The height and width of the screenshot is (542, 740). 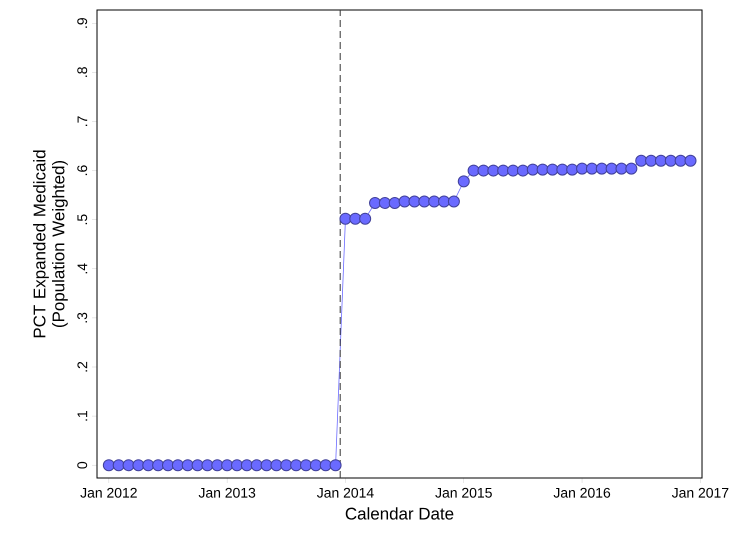 What do you see at coordinates (582, 493) in the screenshot?
I see `x-tick-label: Jan 2016` at bounding box center [582, 493].